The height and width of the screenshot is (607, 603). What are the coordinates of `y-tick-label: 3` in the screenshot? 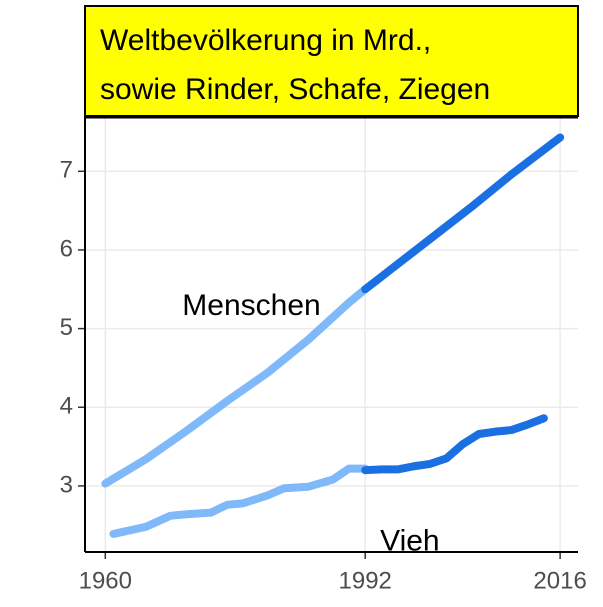 It's located at (66, 484).